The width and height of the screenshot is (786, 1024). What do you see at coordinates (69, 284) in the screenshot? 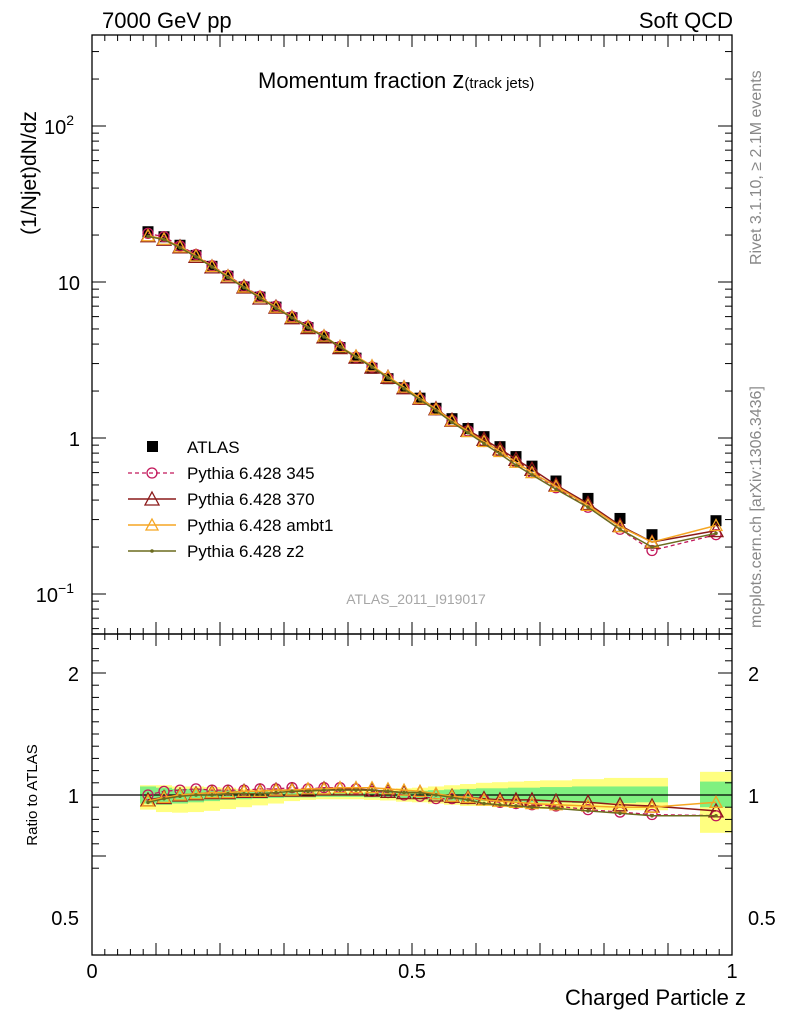
I see `top-y-tick-label-10: 10` at bounding box center [69, 284].